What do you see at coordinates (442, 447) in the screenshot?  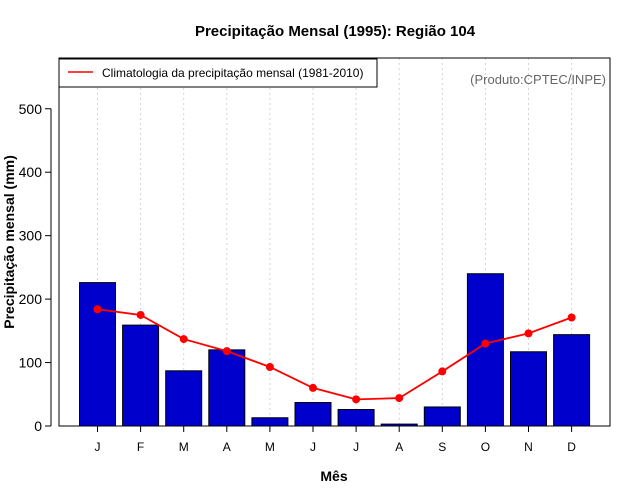 I see `x-tick-label: S` at bounding box center [442, 447].